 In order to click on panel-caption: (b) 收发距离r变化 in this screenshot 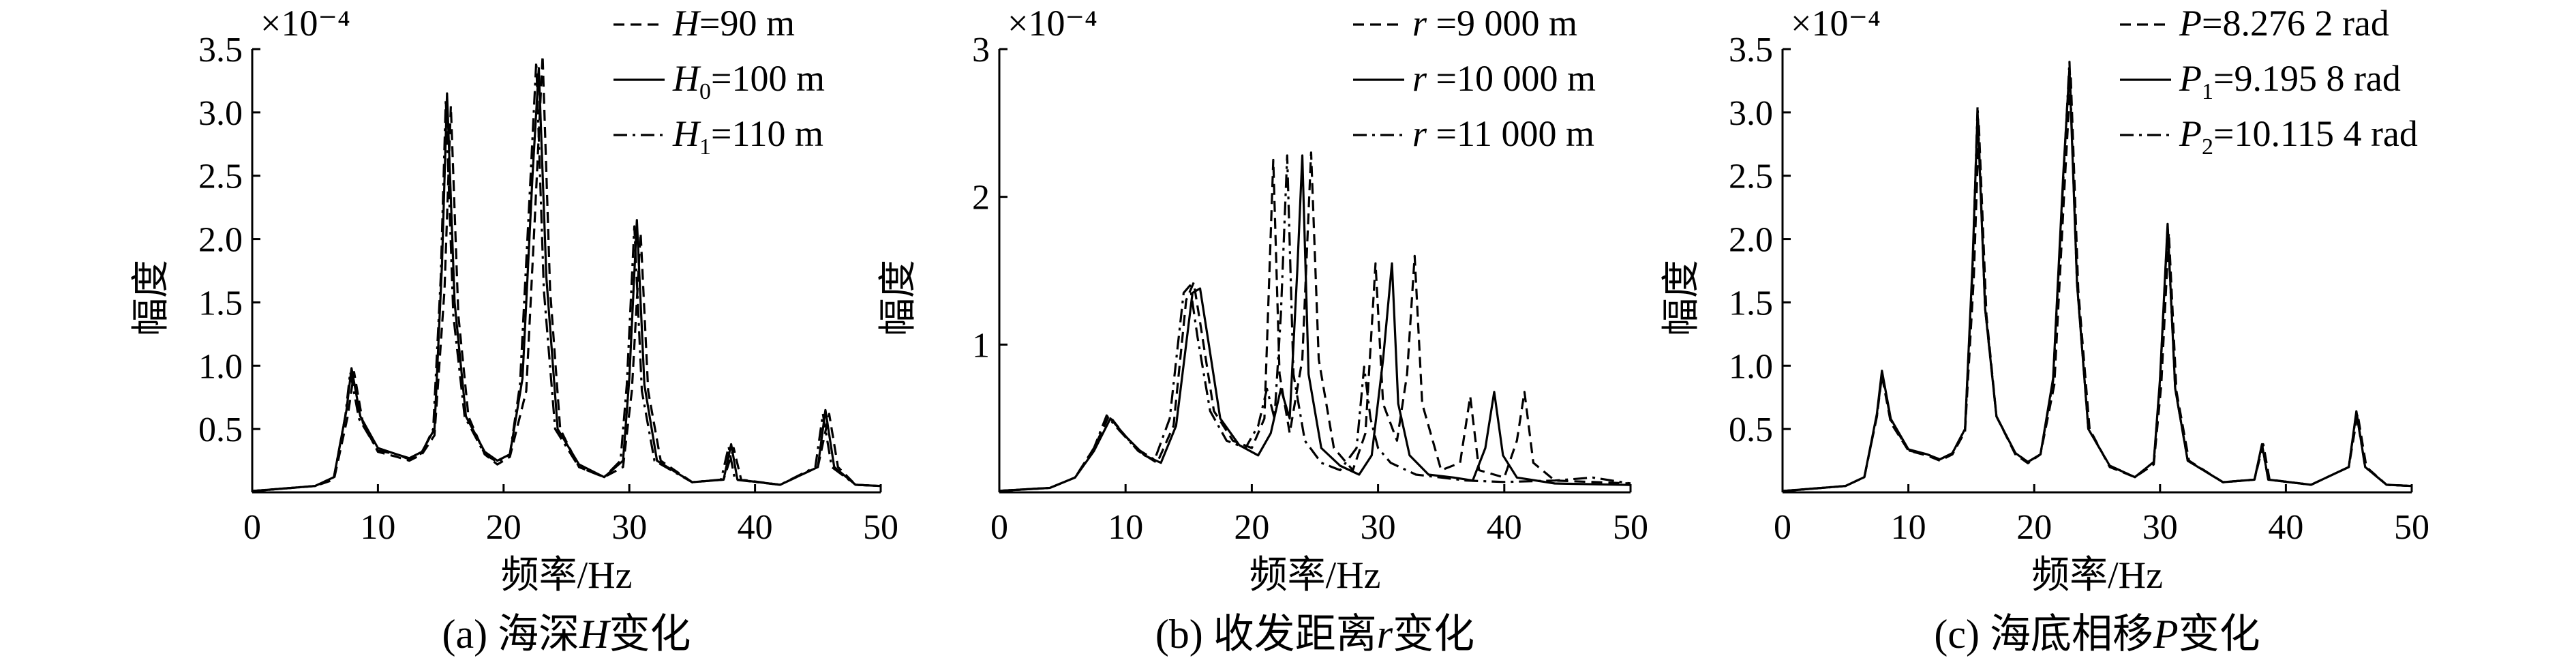, I will do `click(1314, 634)`.